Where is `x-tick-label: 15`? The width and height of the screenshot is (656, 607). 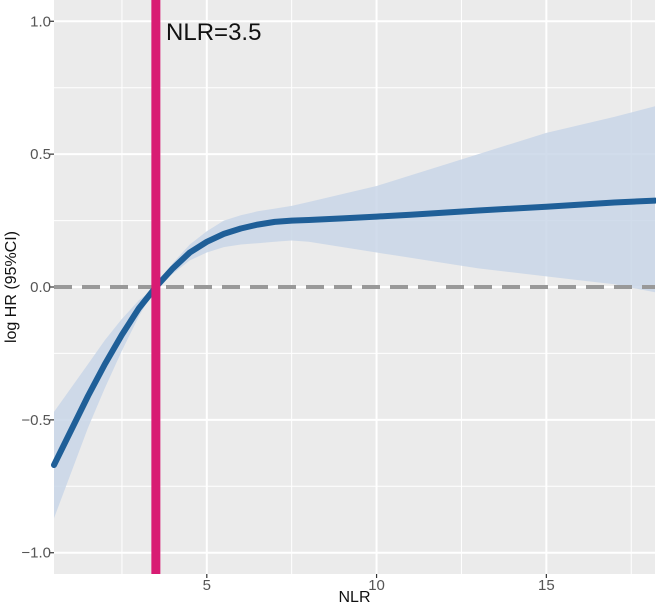 x-tick-label: 15 is located at coordinates (546, 585).